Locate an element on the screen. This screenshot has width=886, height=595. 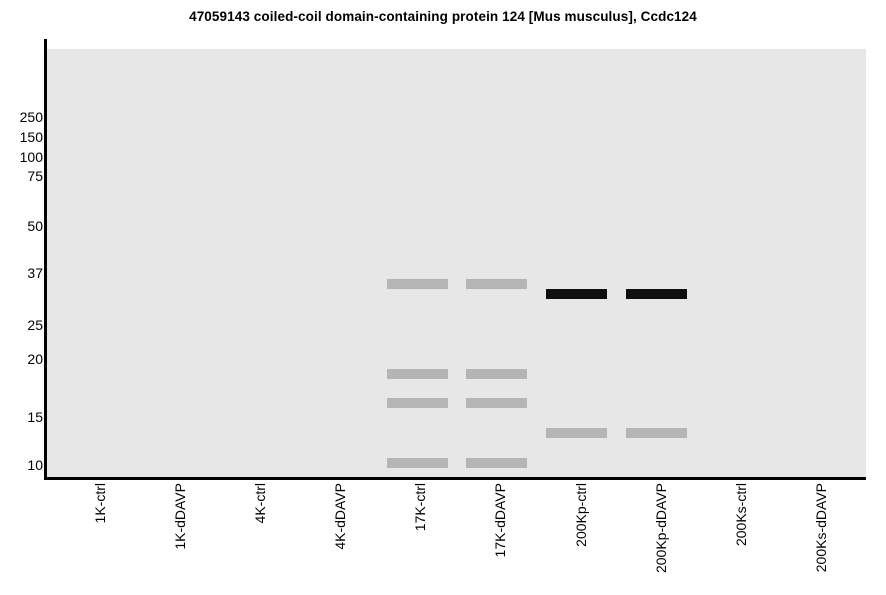
lane-label: 4K-dDAVP is located at coordinates (340, 516).